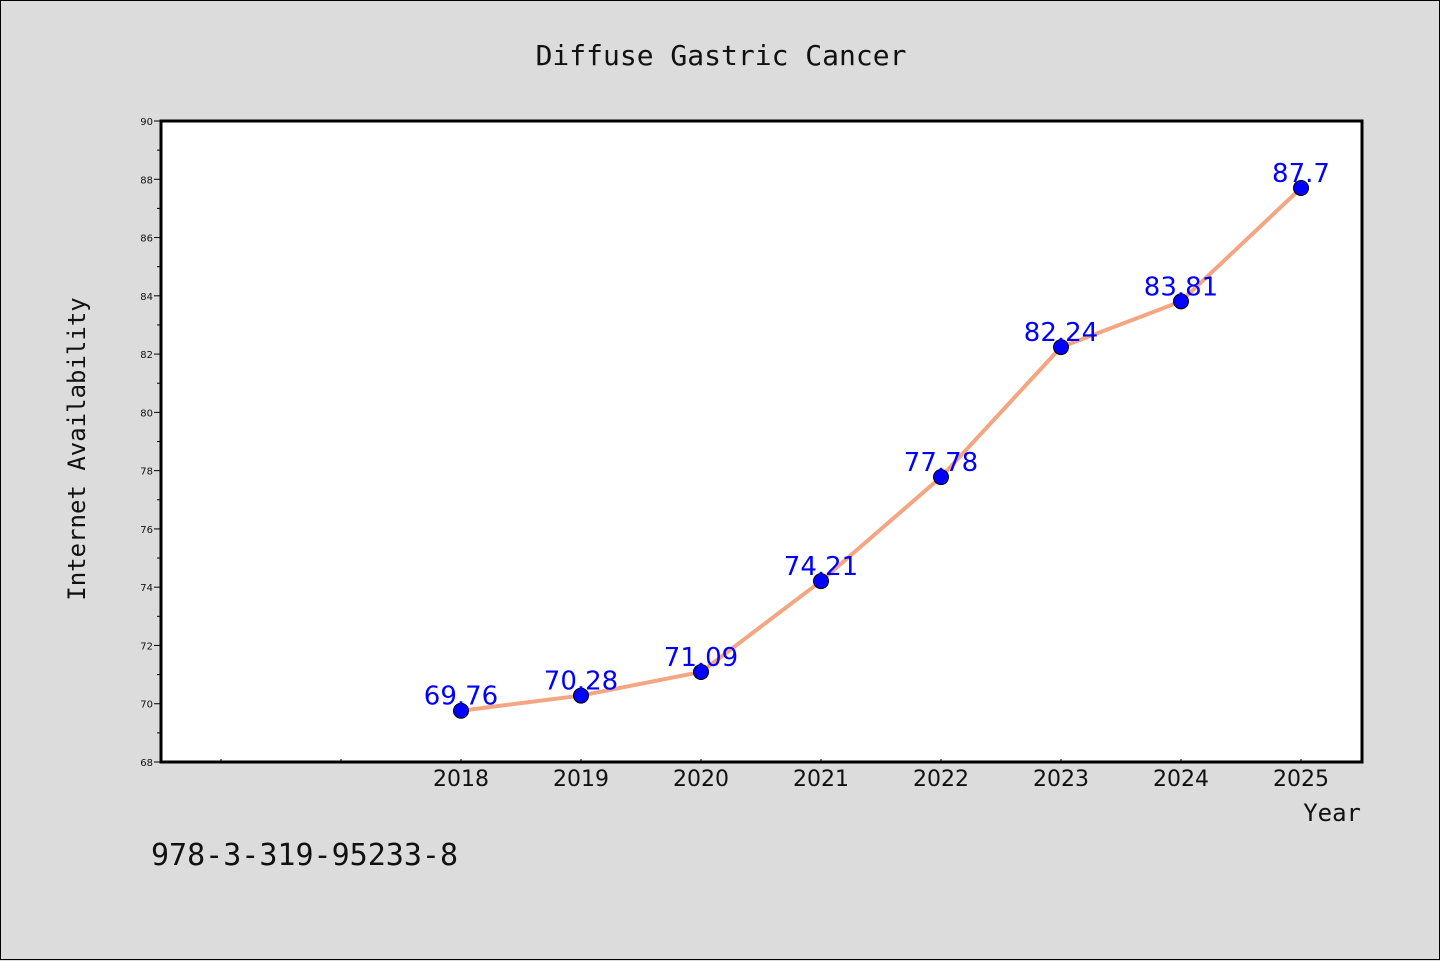  Describe the element at coordinates (77, 448) in the screenshot. I see `y-axis-title: Internet Availability` at that location.